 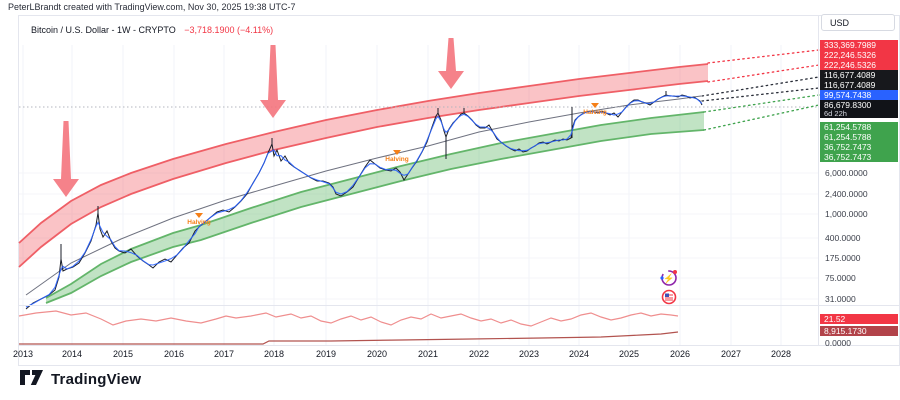 What do you see at coordinates (72, 354) in the screenshot?
I see `x-axis-tick: 2014` at bounding box center [72, 354].